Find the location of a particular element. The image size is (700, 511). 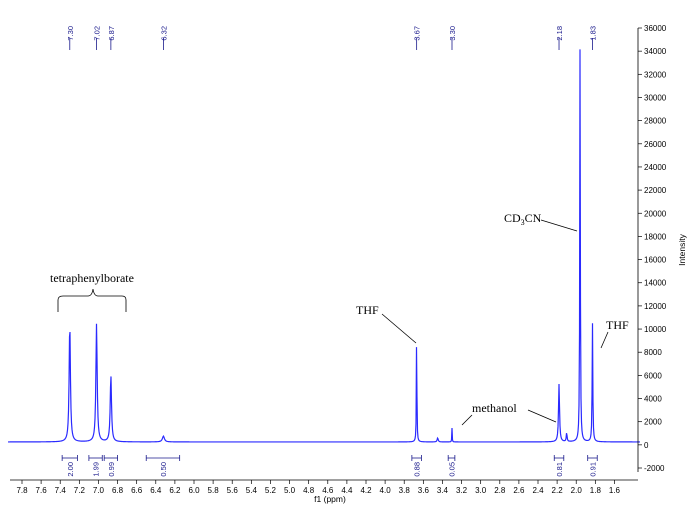

x-tick-label-21: 3.6 is located at coordinates (424, 490).